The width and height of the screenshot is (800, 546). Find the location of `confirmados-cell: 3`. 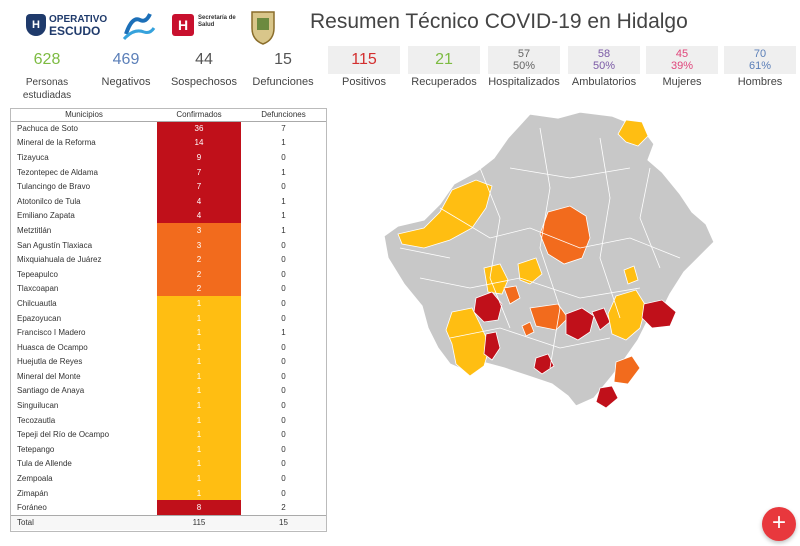

confirmados-cell: 3 is located at coordinates (199, 230).